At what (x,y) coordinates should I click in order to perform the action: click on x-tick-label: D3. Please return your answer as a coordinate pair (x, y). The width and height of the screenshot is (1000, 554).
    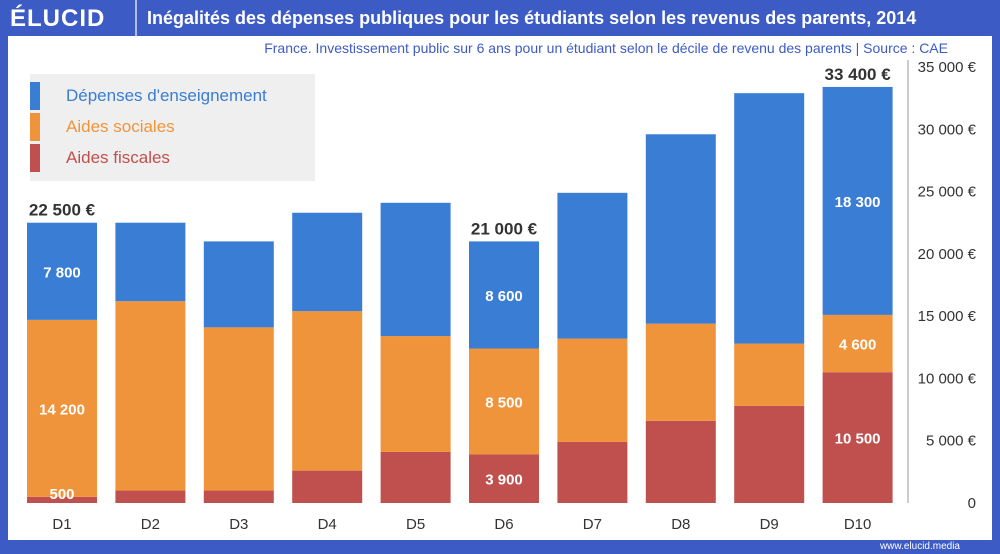
    Looking at the image, I should click on (238, 524).